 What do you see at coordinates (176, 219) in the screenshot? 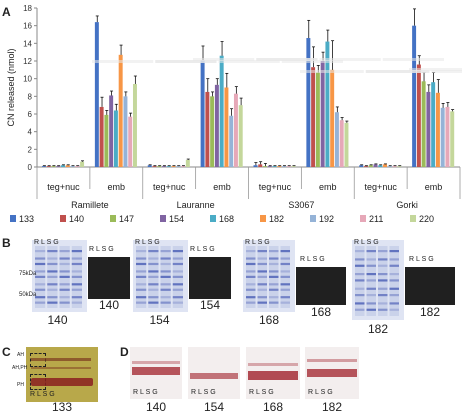
I see `legend-label: 154` at bounding box center [176, 219].